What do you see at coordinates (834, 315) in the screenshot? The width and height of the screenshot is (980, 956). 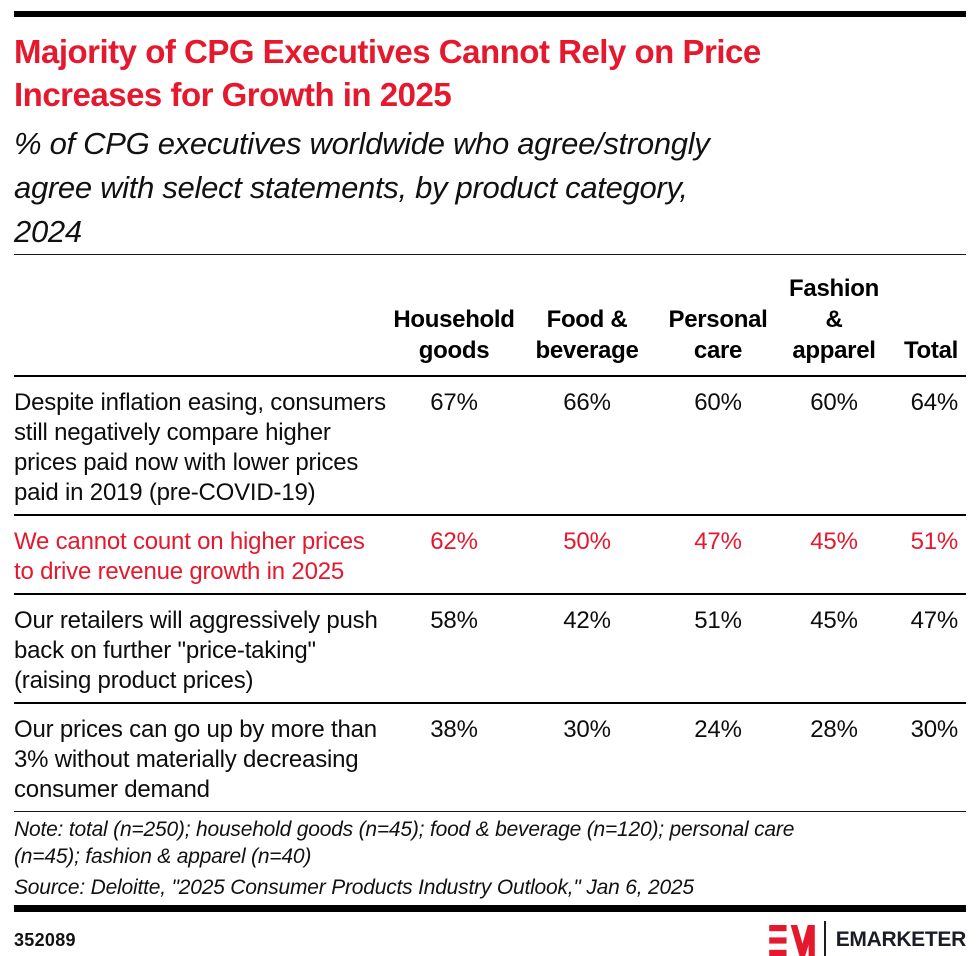 I see `column-header-fashion-apparel: Fashion & apparel` at bounding box center [834, 315].